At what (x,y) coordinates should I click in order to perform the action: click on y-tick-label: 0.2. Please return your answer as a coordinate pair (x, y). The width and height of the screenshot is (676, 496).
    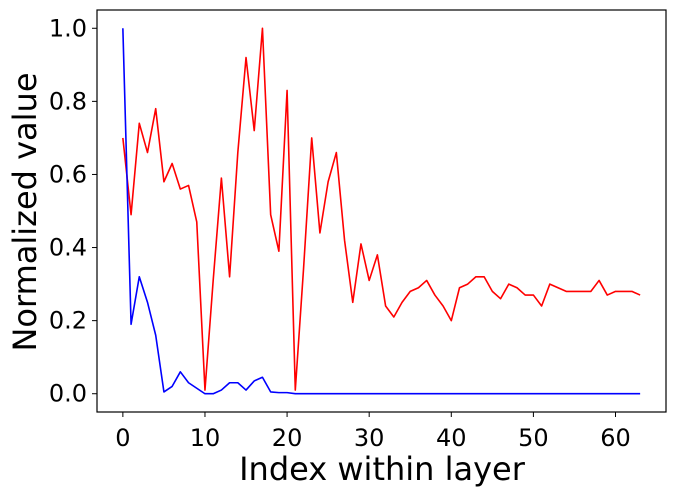
    Looking at the image, I should click on (68, 321).